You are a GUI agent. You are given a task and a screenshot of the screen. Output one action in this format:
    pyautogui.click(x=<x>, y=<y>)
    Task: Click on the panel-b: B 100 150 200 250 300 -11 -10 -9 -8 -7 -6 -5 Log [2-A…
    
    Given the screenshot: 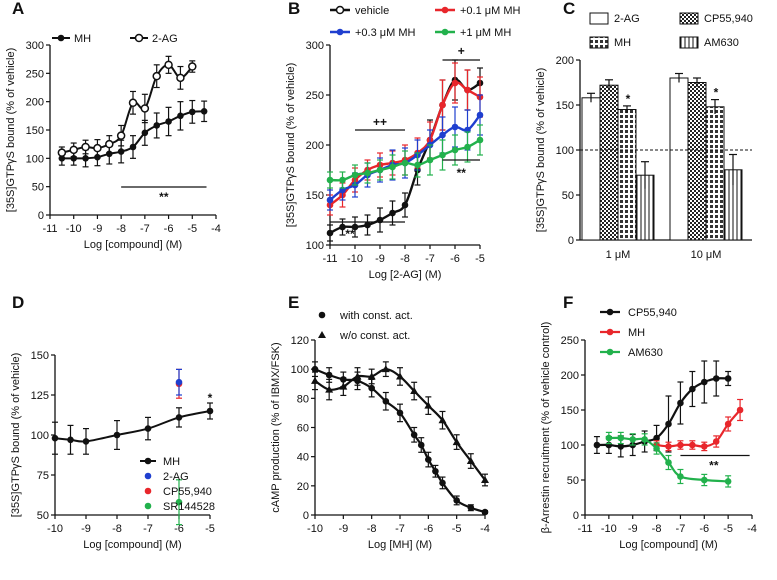 What is the action you would take?
    pyautogui.click(x=402, y=140)
    